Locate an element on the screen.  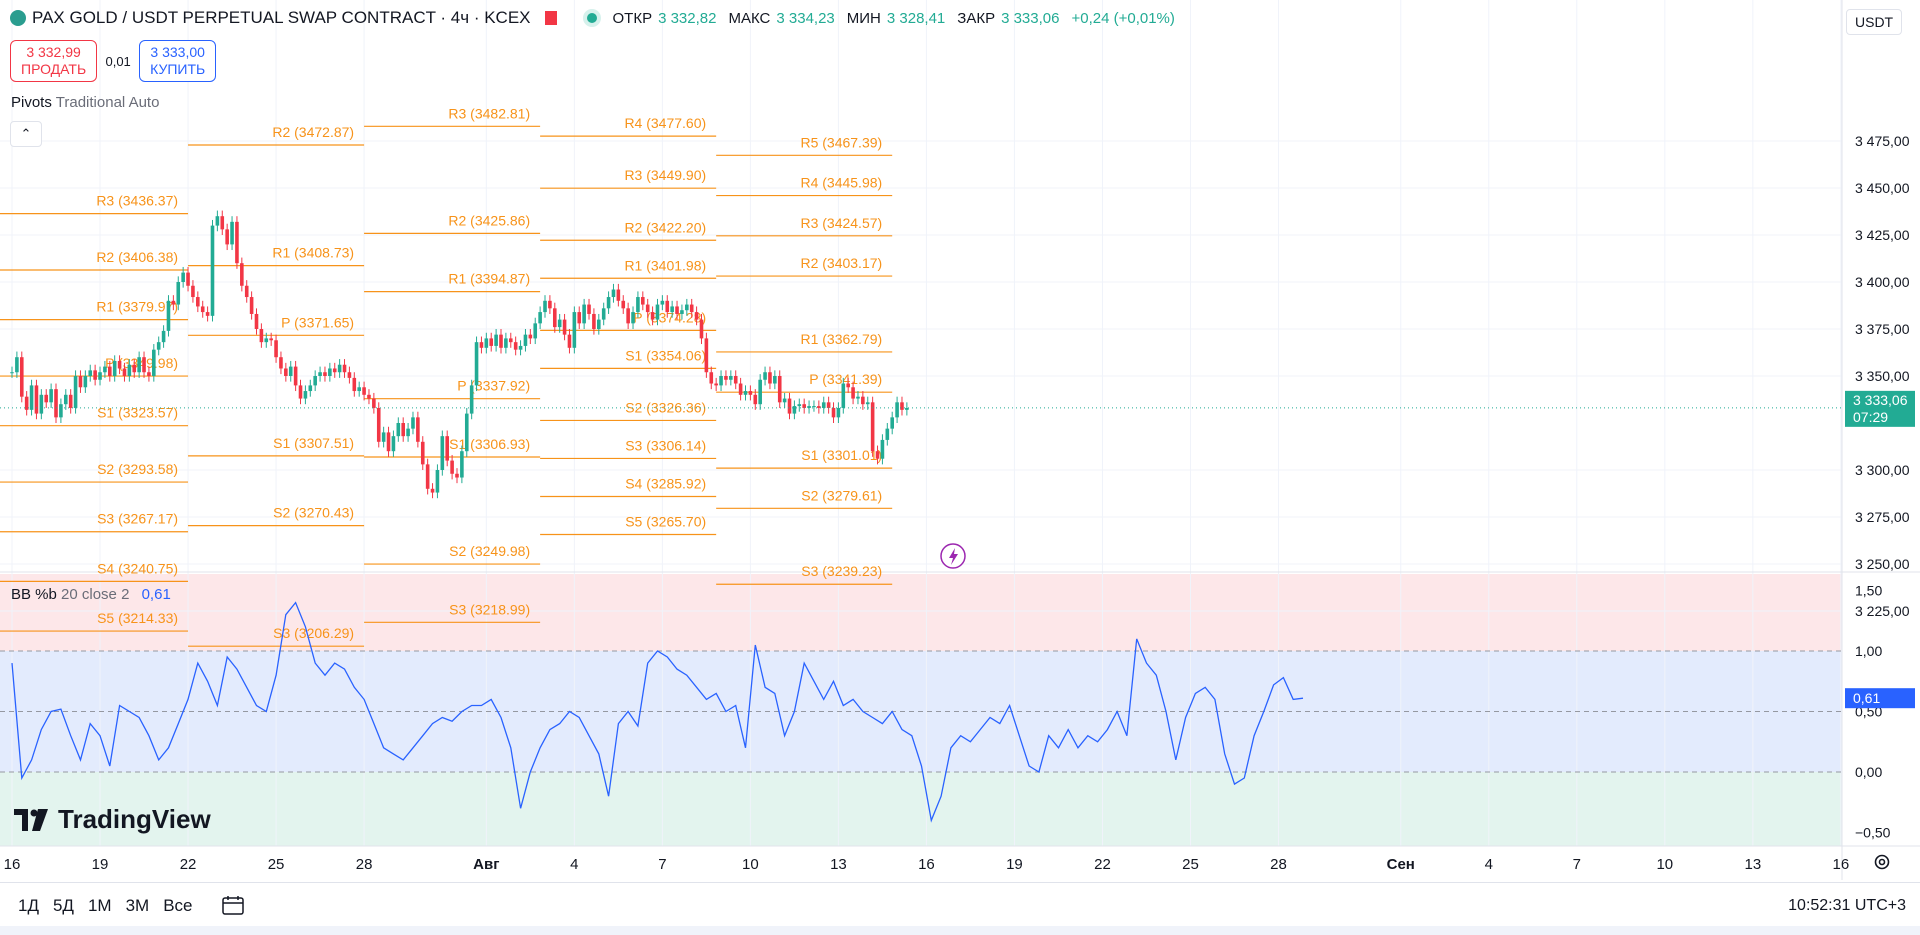
pivot-level-label: R2 (3406.38) is located at coordinates (137, 257).